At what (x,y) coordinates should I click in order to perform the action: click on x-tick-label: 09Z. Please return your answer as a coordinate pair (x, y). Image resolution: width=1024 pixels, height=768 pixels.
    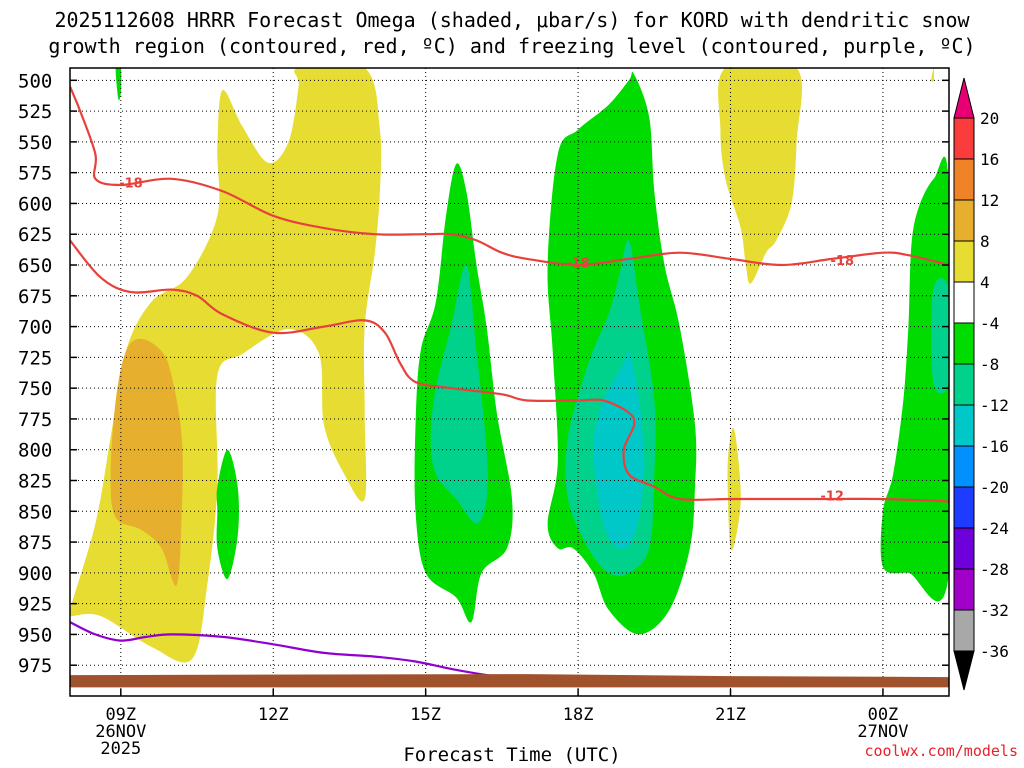
    Looking at the image, I should click on (120, 715).